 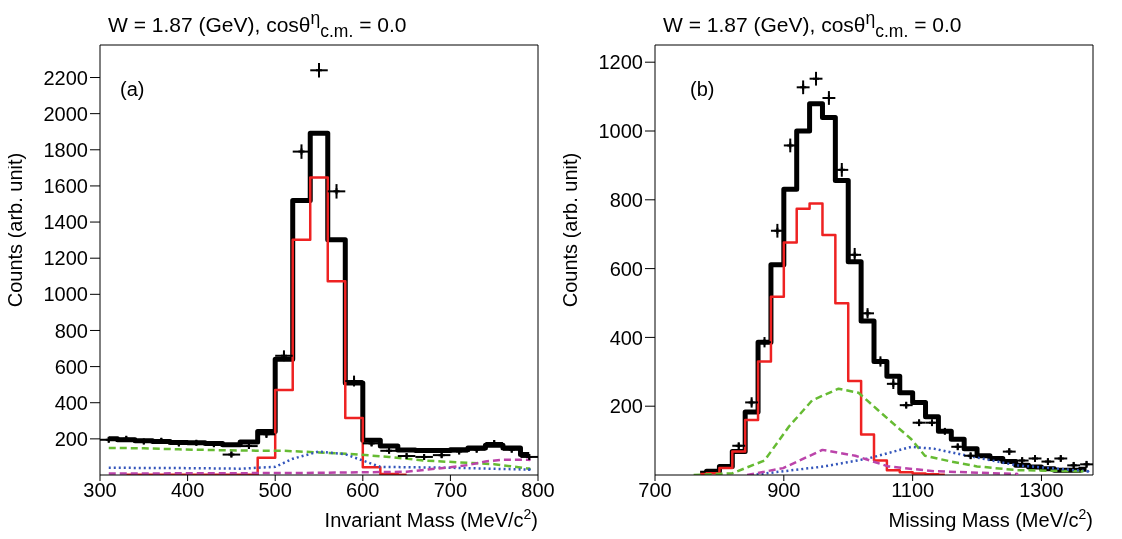 What do you see at coordinates (702, 89) in the screenshot?
I see `annotation: (b)` at bounding box center [702, 89].